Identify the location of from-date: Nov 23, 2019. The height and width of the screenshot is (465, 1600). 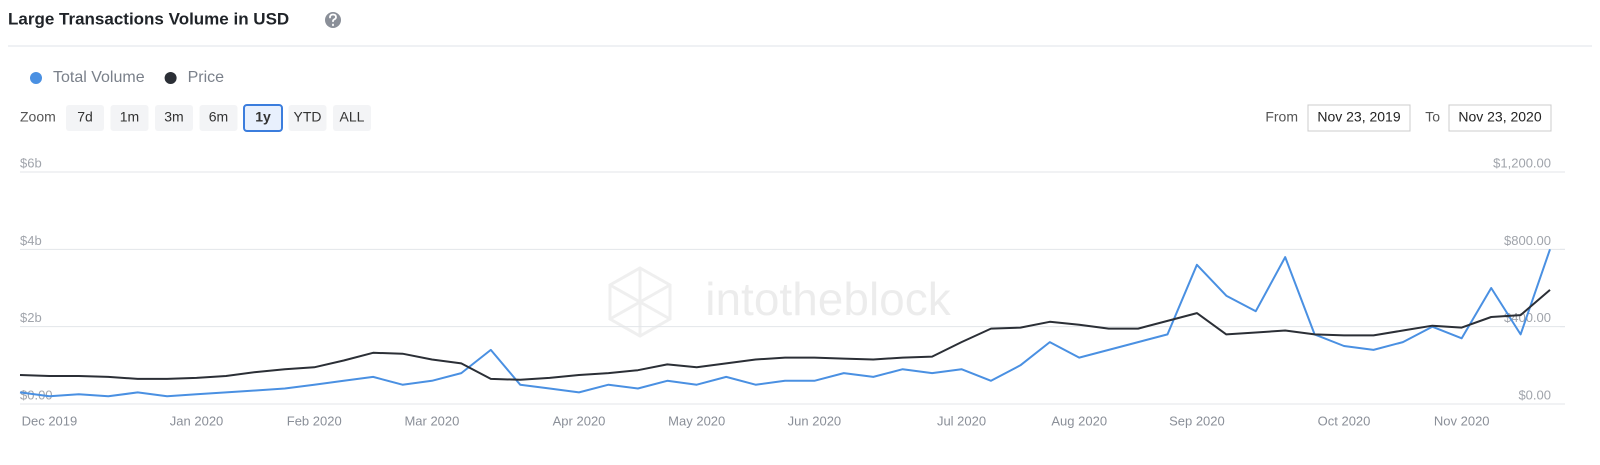
(1358, 117).